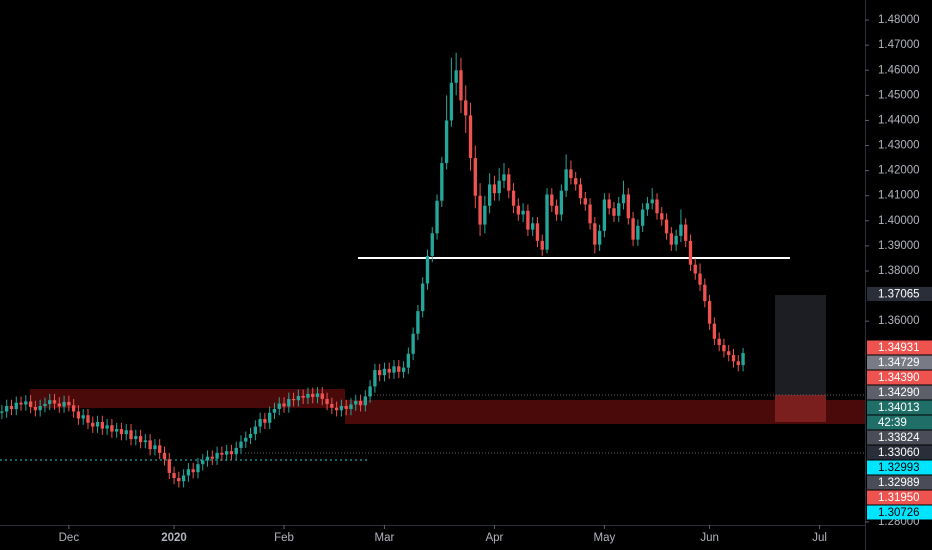 Image resolution: width=932 pixels, height=550 pixels. What do you see at coordinates (494, 538) in the screenshot?
I see `x-tick-label: Apr` at bounding box center [494, 538].